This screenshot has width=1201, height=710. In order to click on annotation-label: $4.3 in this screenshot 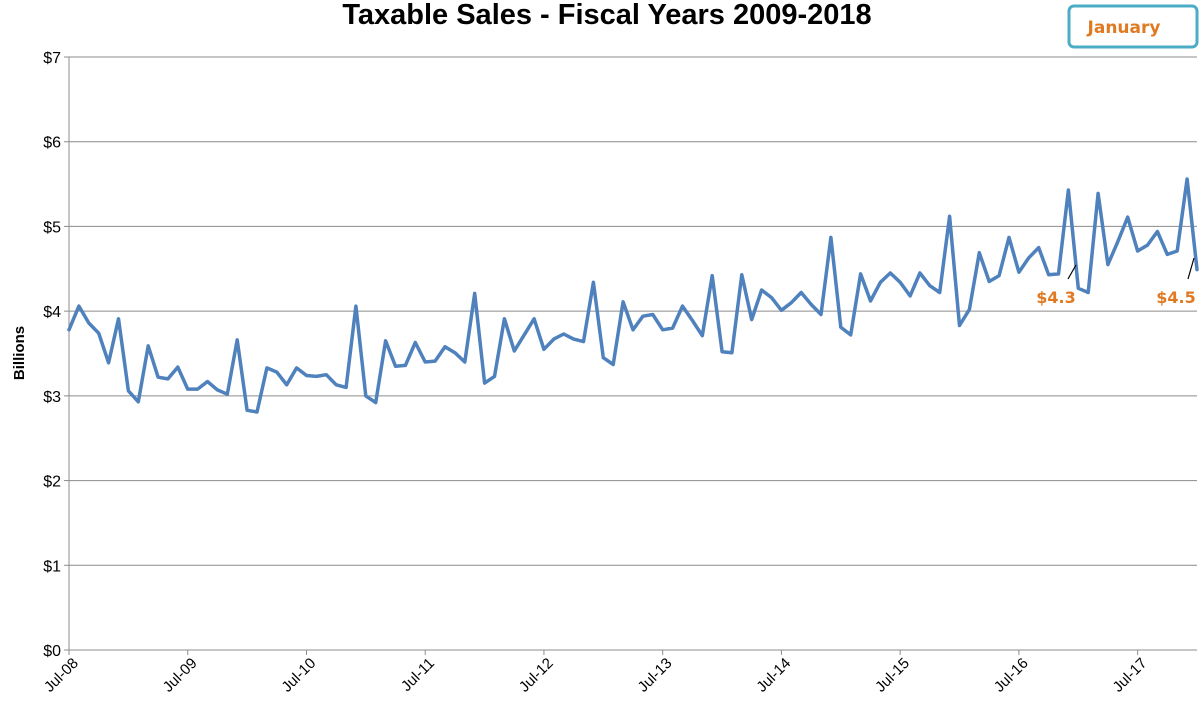, I will do `click(1055, 297)`.